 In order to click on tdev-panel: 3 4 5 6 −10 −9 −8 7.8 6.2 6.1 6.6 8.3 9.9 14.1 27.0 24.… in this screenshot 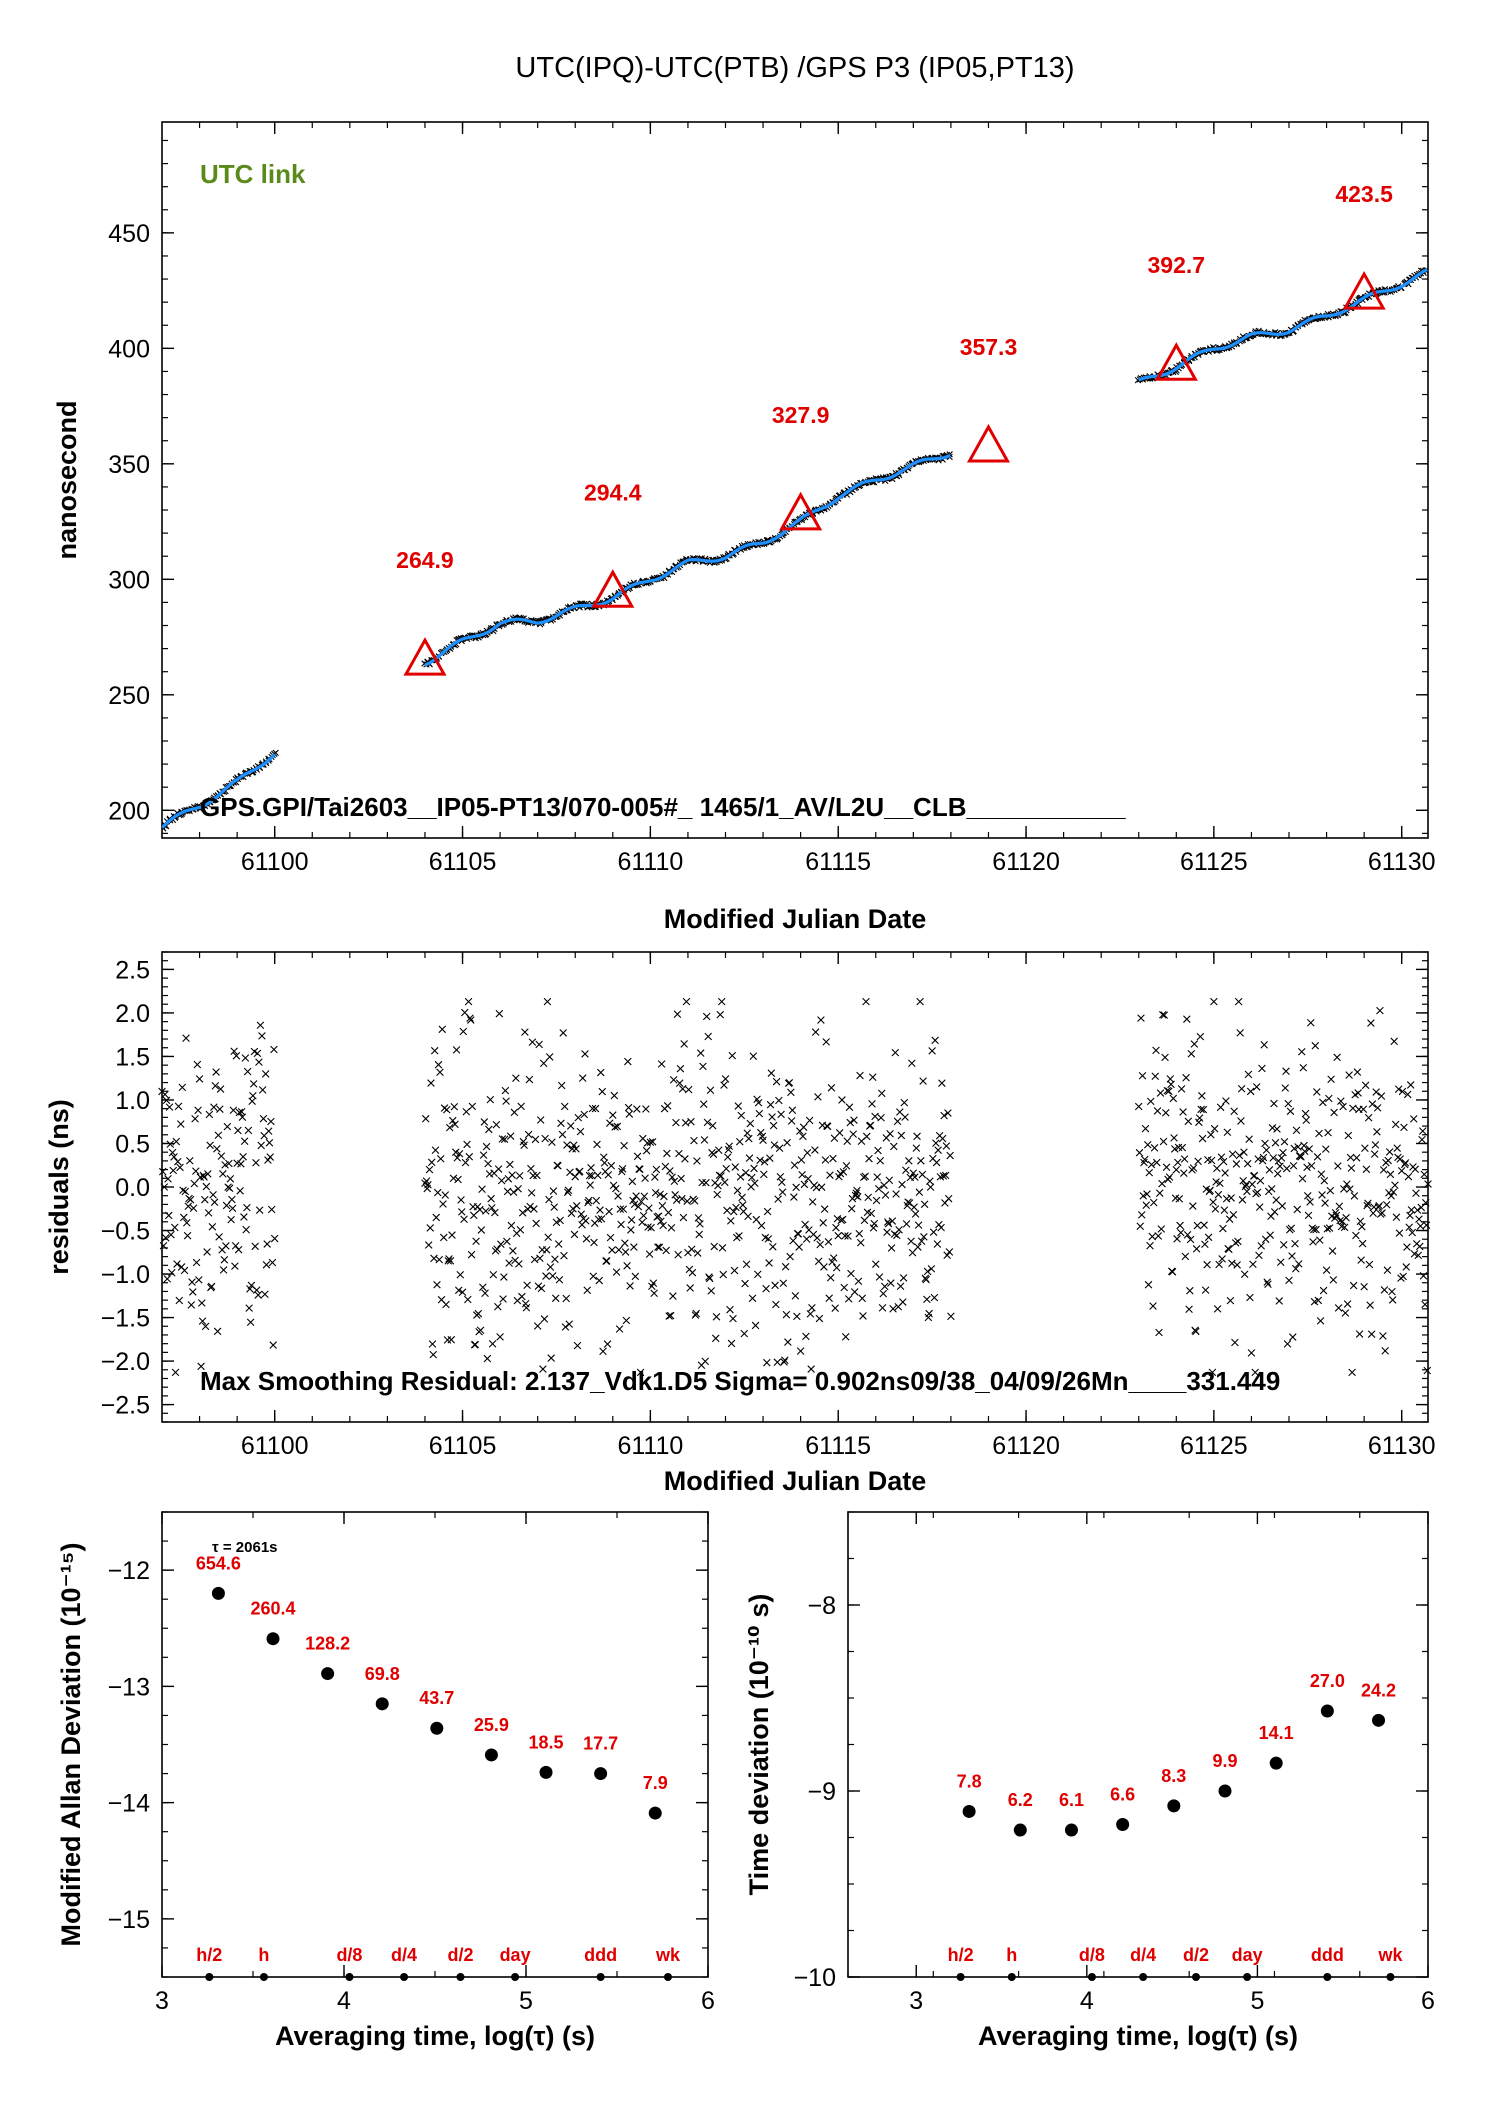, I will do `click(1089, 1781)`.